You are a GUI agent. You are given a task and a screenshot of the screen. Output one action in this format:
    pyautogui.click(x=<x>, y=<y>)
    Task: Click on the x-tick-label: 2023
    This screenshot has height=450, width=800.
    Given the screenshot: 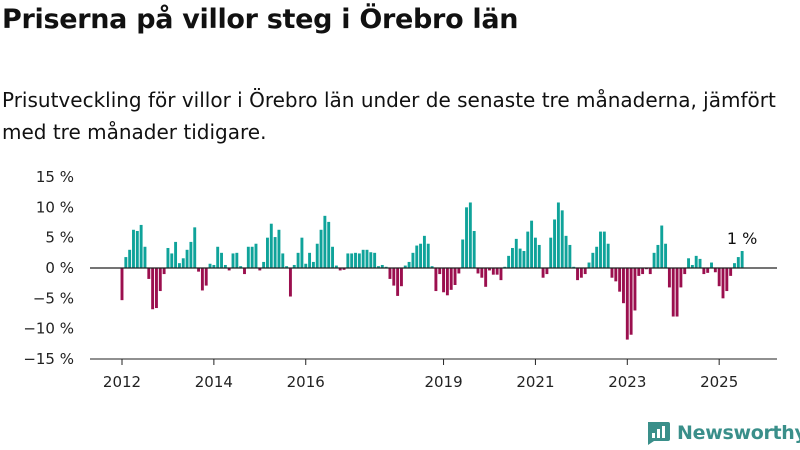 What is the action you would take?
    pyautogui.click(x=627, y=382)
    